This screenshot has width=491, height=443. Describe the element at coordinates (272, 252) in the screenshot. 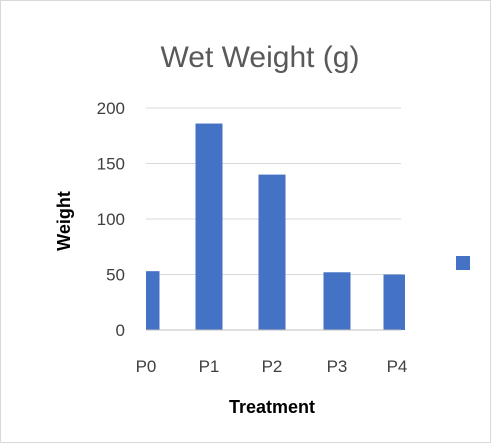

I see `bar-p2` at that location.